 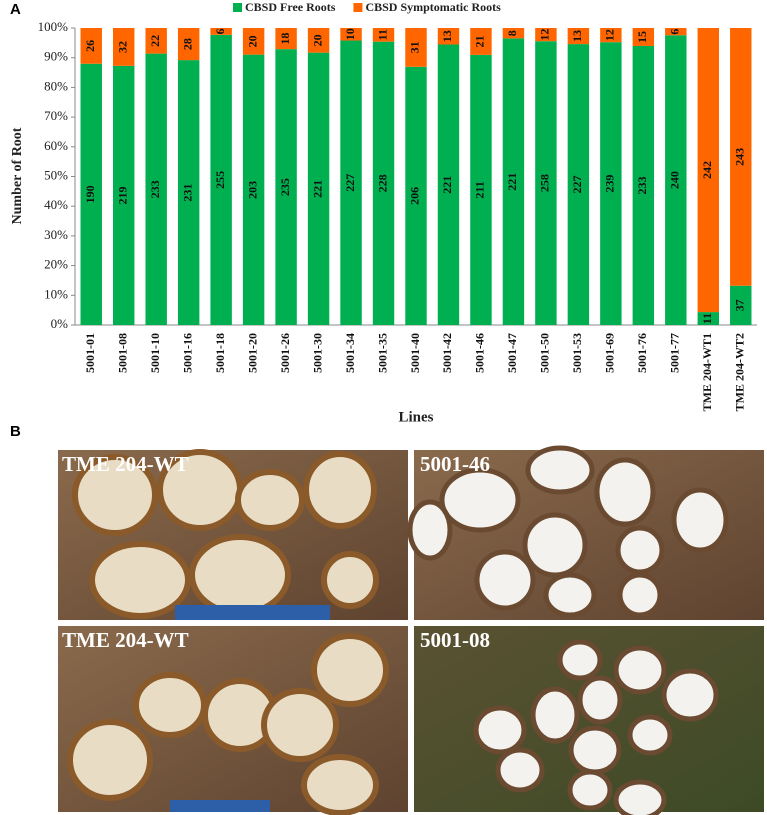 What do you see at coordinates (252, 353) in the screenshot?
I see `x-tick-label: 5001-20` at bounding box center [252, 353].